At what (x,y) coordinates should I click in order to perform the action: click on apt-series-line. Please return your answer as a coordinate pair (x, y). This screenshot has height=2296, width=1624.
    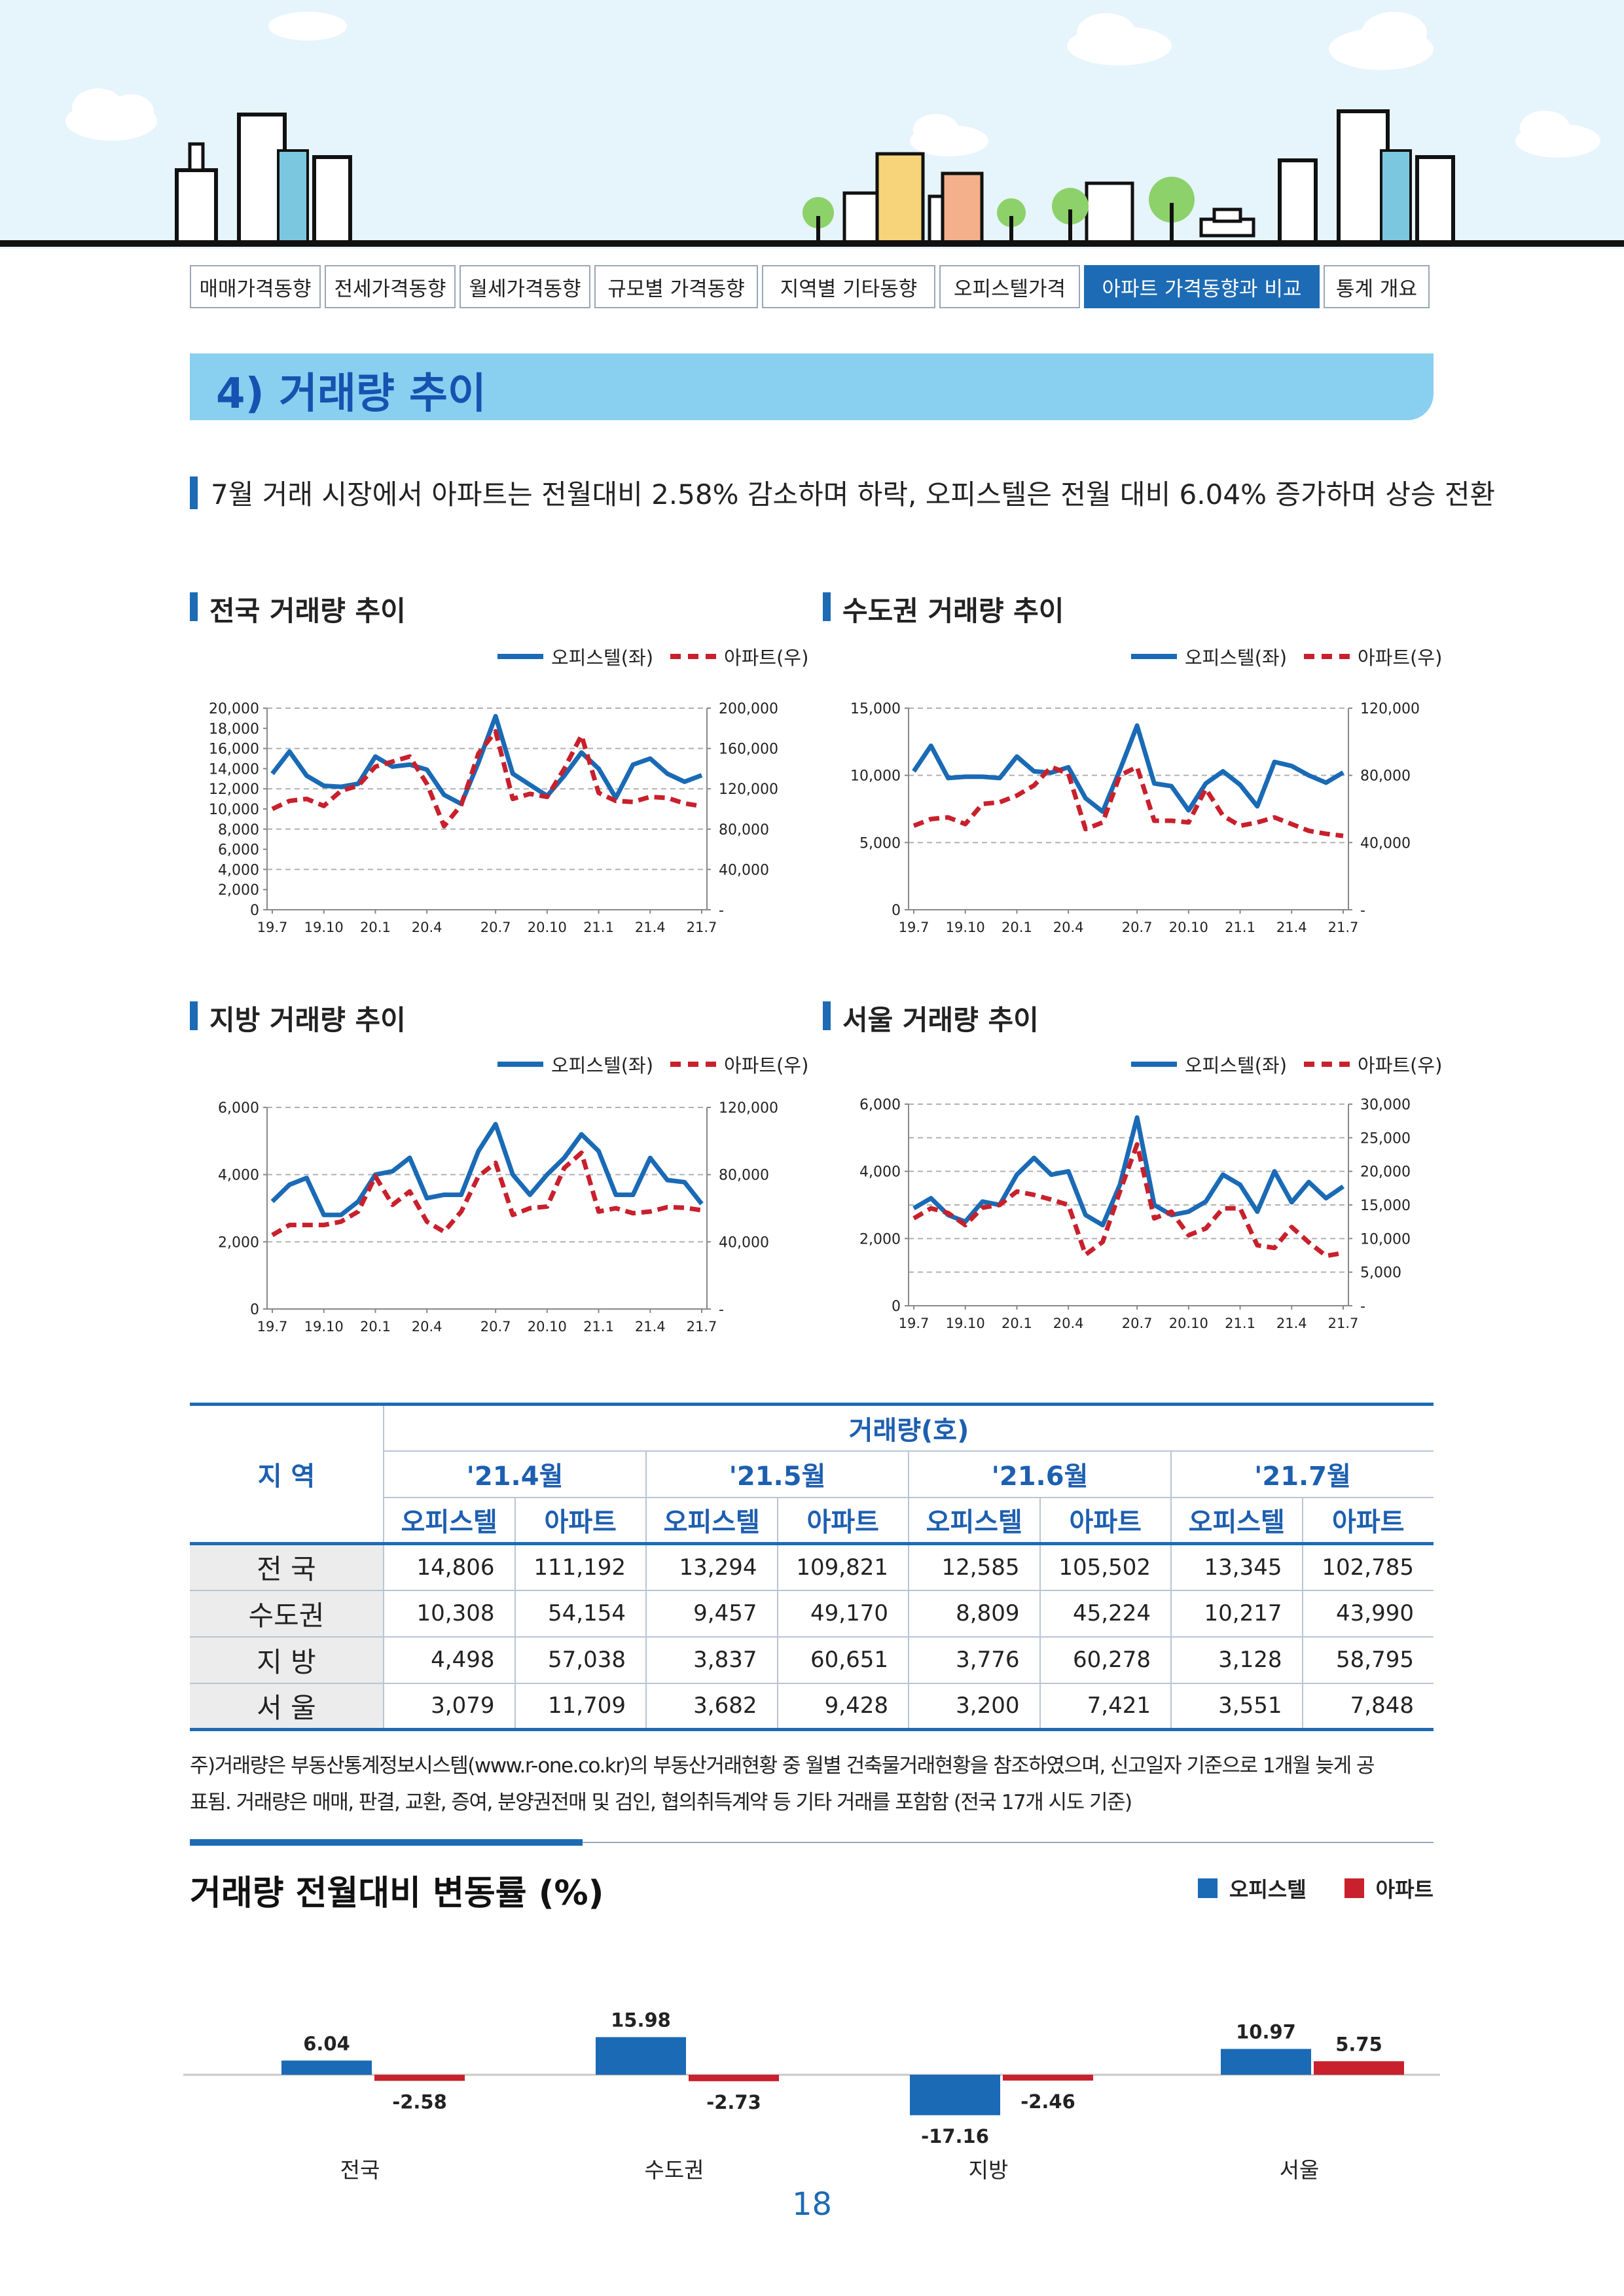
    Looking at the image, I should click on (486, 1194).